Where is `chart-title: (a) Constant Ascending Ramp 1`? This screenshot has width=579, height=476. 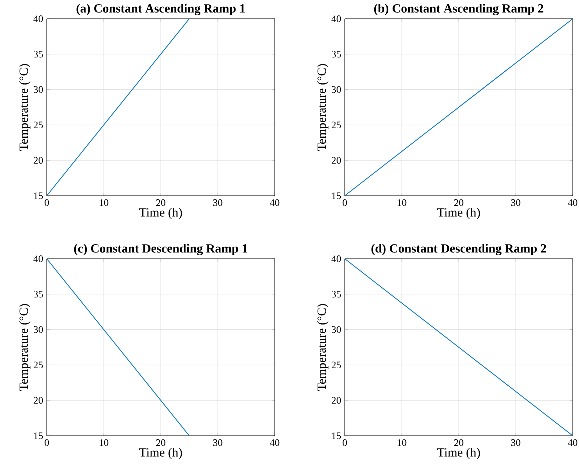
chart-title: (a) Constant Ascending Ramp 1 is located at coordinates (161, 10).